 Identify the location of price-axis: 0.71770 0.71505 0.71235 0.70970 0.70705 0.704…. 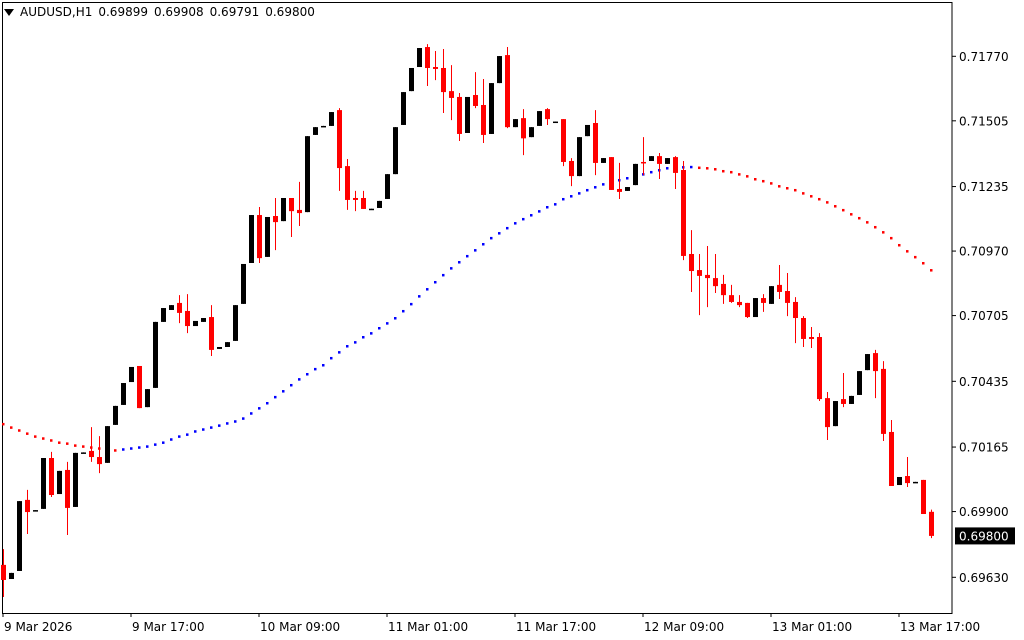
(980, 317).